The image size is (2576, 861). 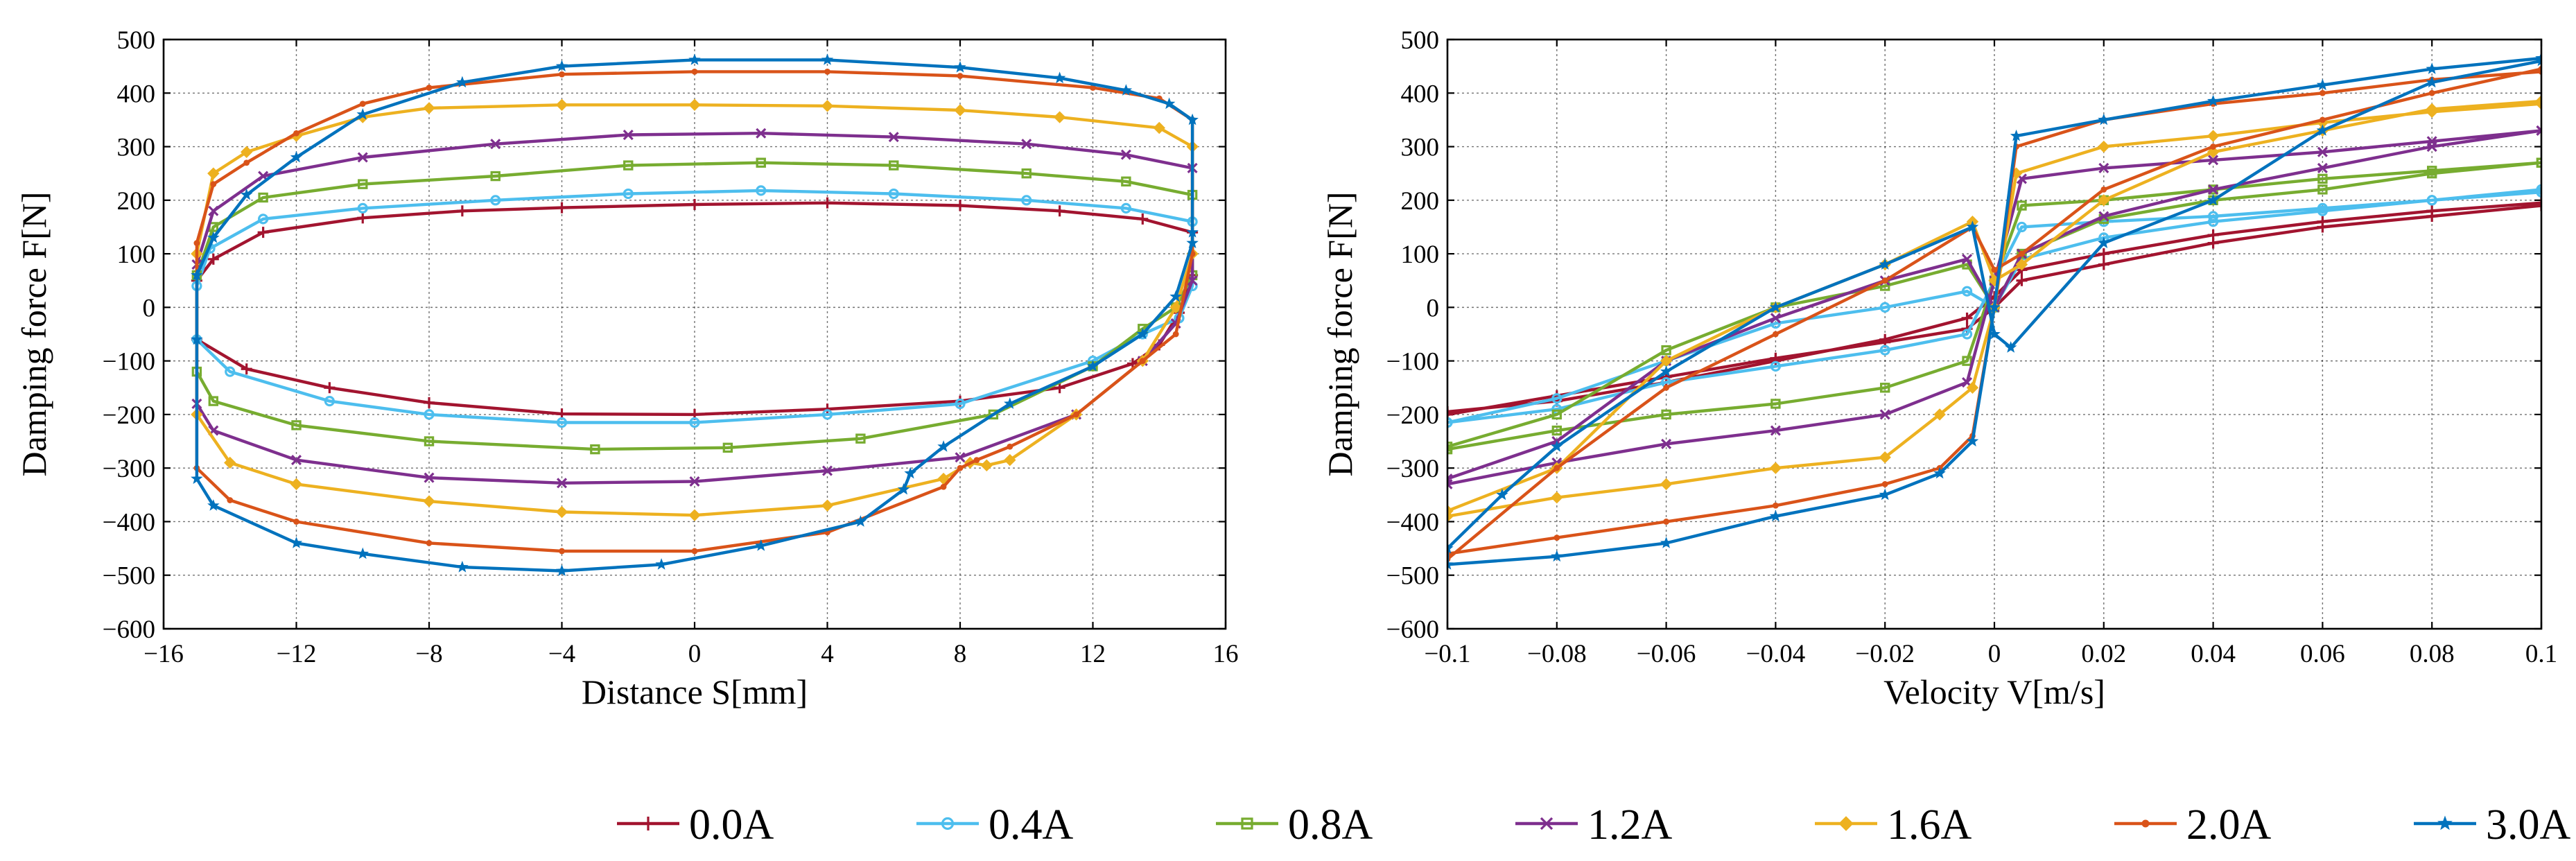 What do you see at coordinates (129, 630) in the screenshot?
I see `y-tick-label: −600` at bounding box center [129, 630].